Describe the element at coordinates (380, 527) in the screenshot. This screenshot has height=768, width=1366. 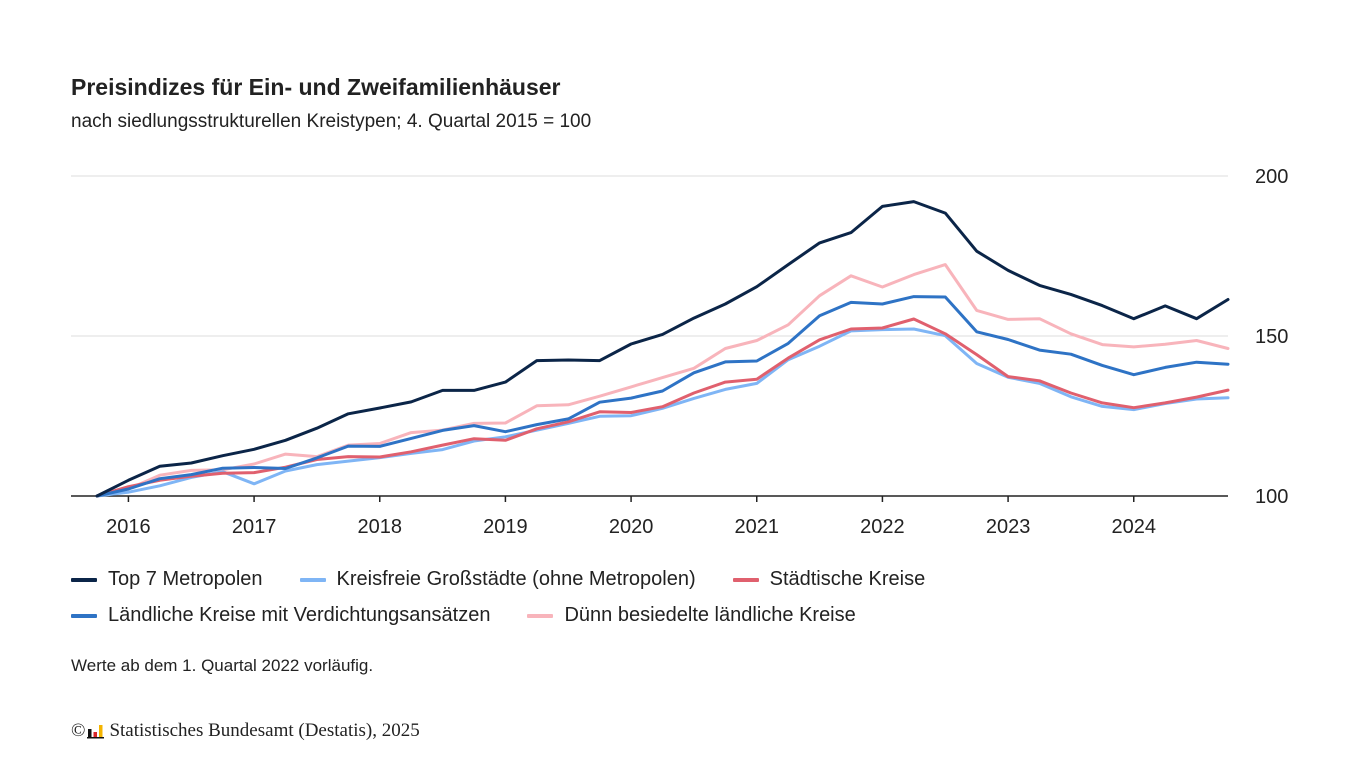
I see `x-tick-label: 2018` at that location.